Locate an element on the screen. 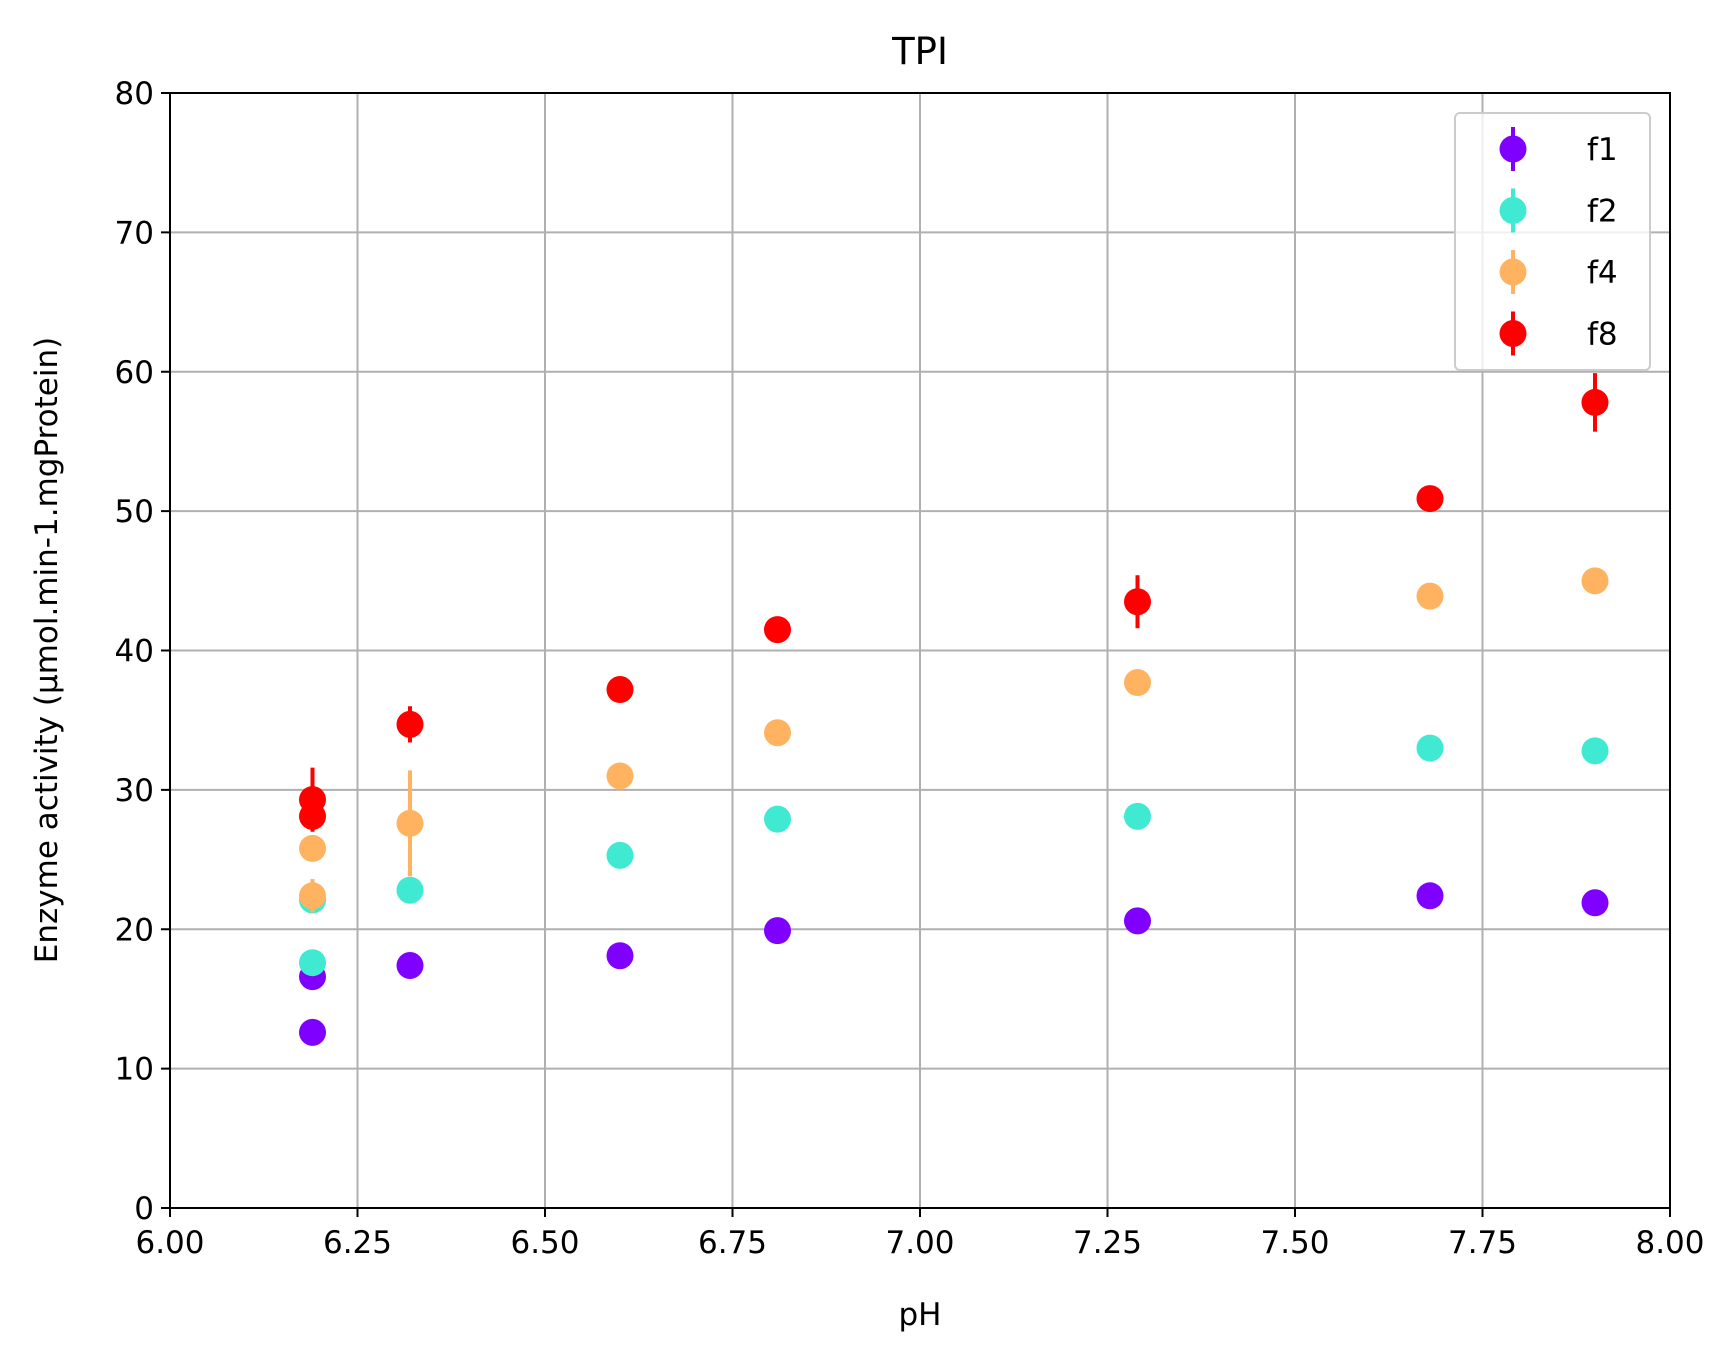 The width and height of the screenshot is (1733, 1357). legend-label: f1 is located at coordinates (1602, 150).